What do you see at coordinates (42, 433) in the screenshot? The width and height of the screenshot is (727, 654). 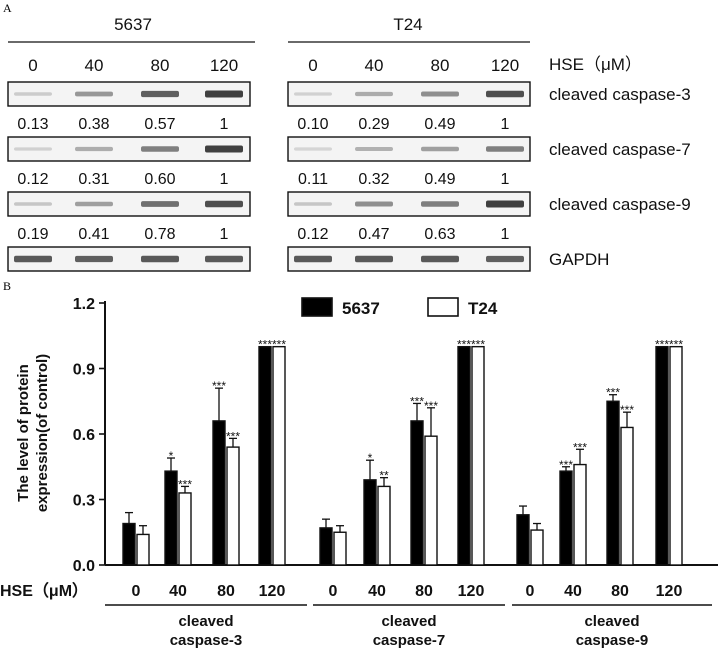 I see `y-axis-title-line2: expression(of control)` at bounding box center [42, 433].